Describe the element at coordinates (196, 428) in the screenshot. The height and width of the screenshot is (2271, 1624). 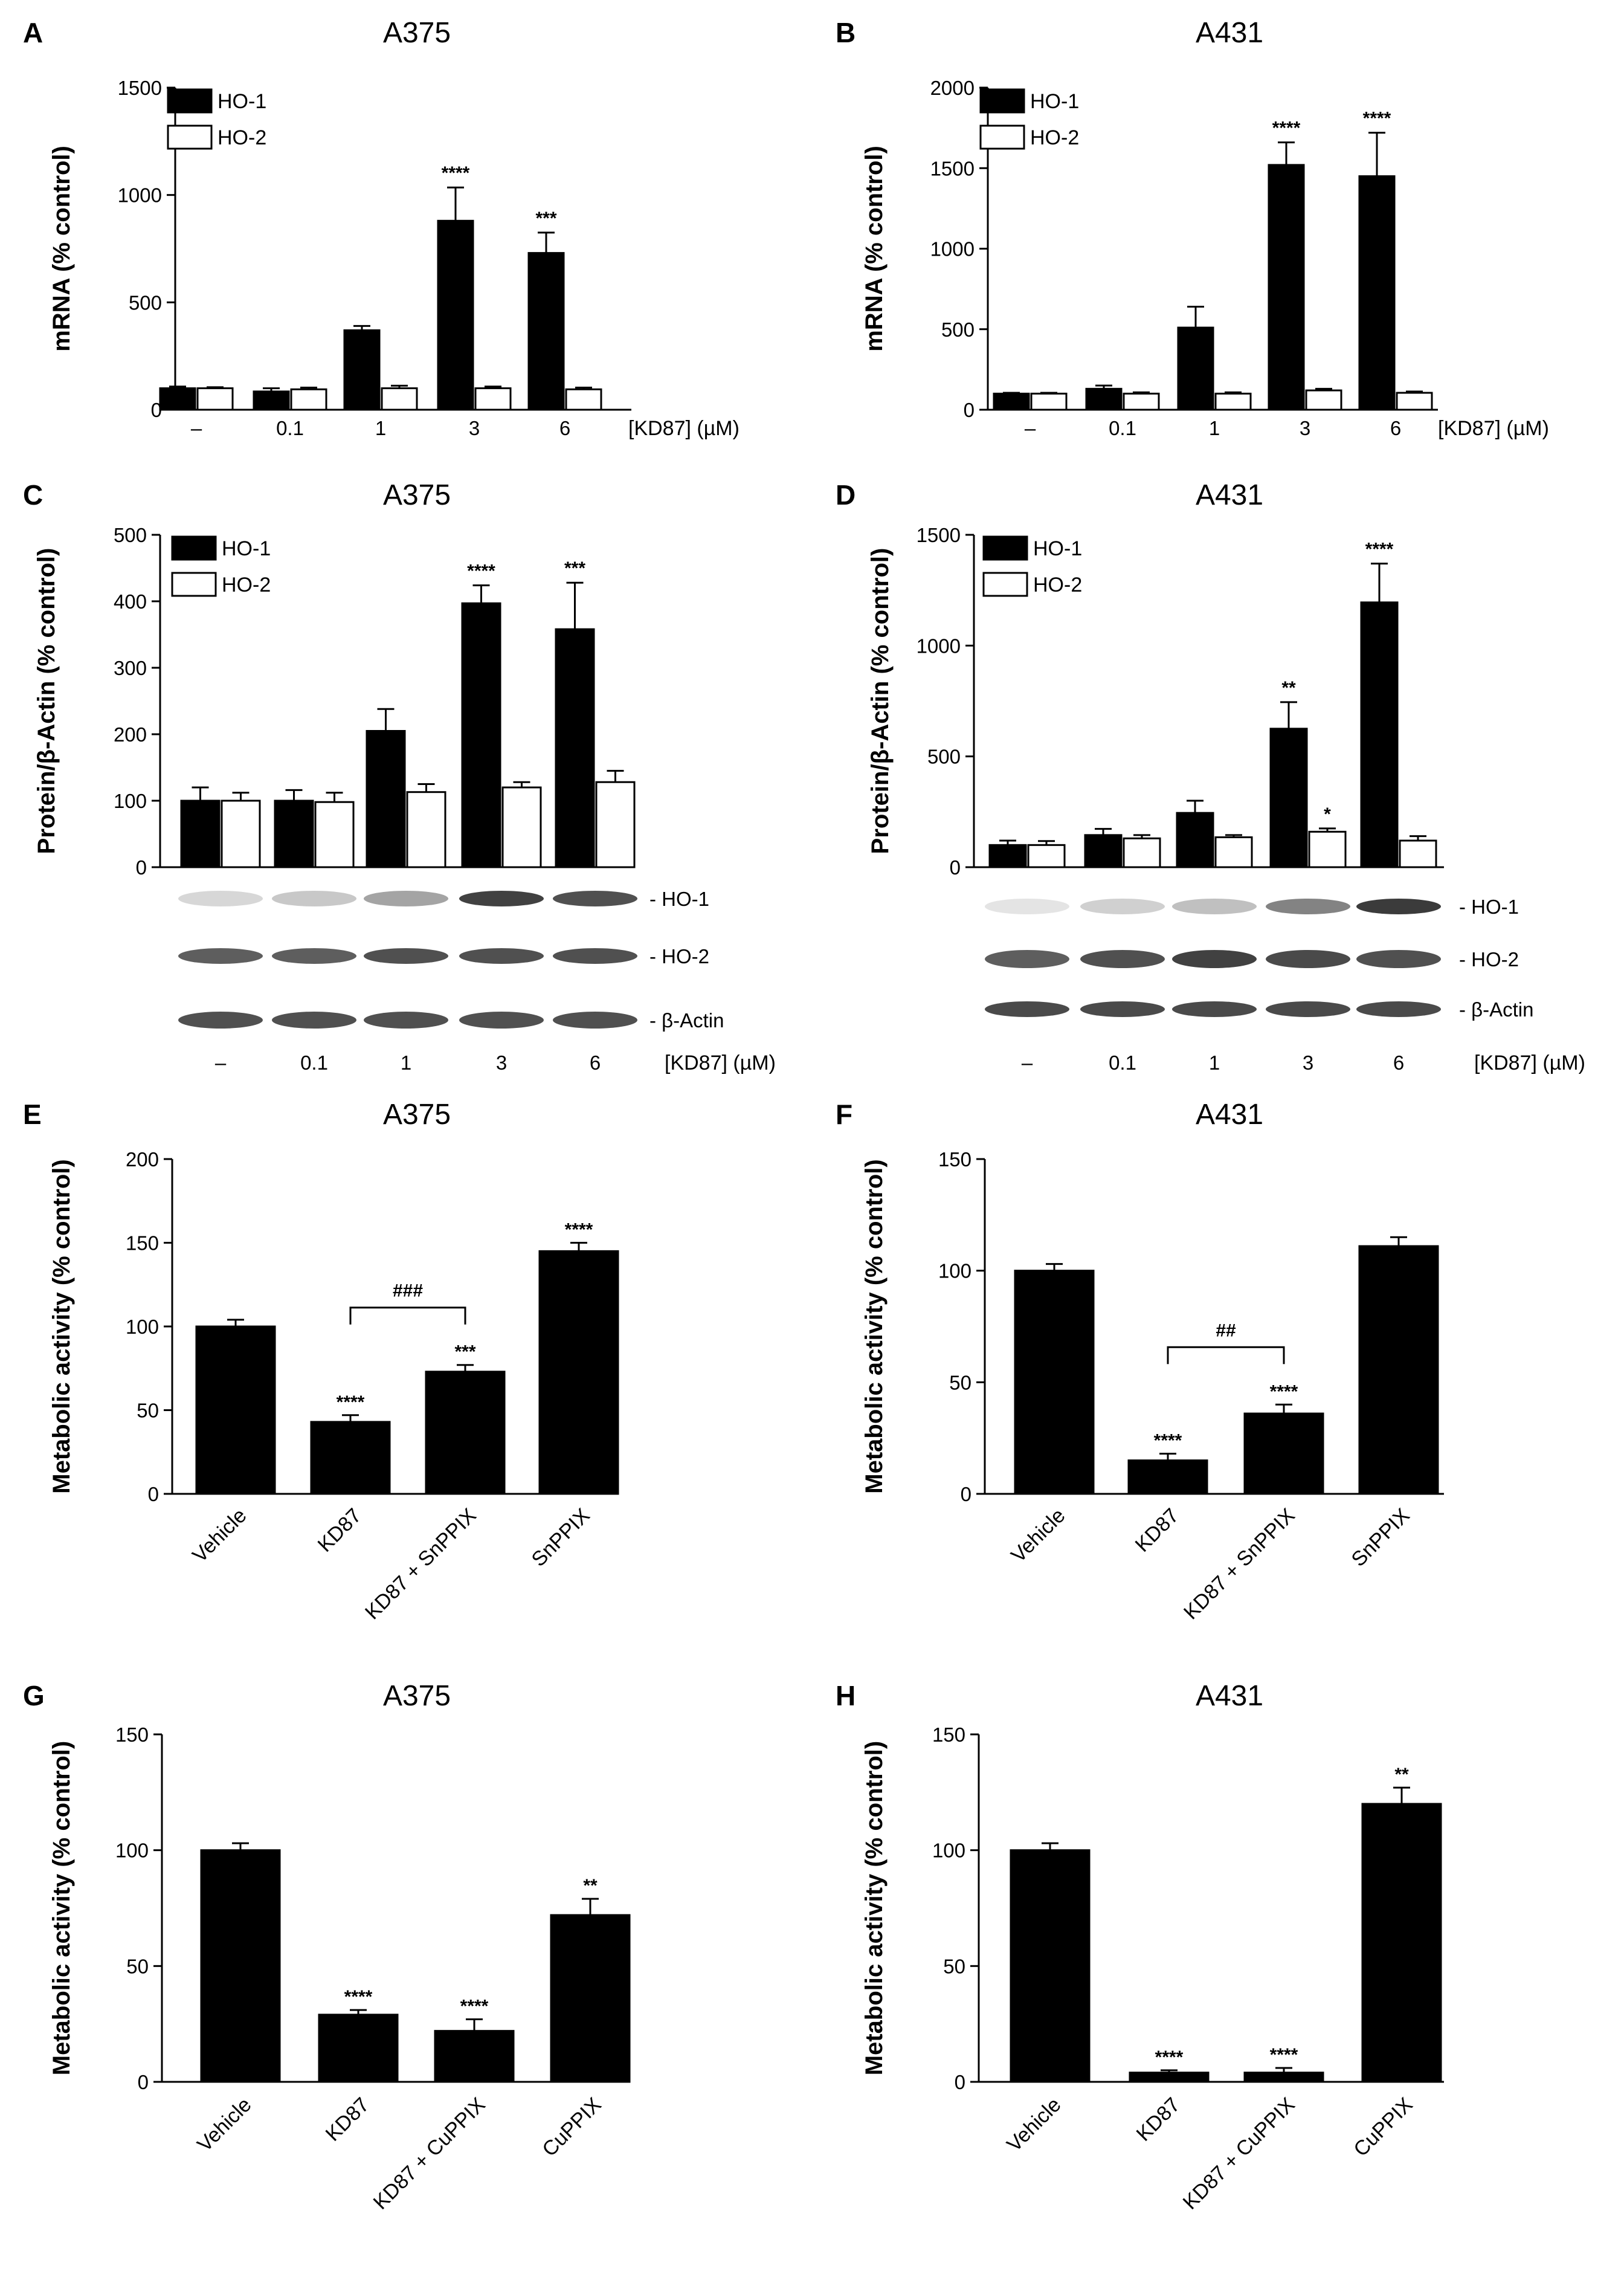
I see `x-tick-label: –` at that location.